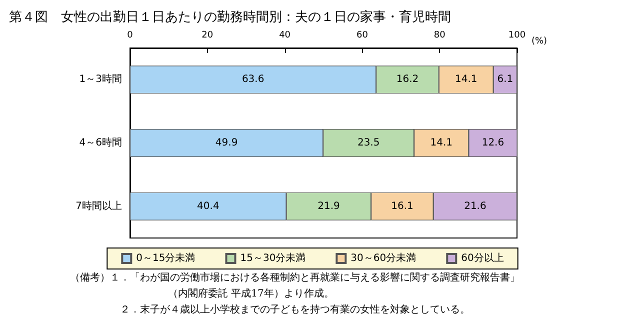 The width and height of the screenshot is (625, 325). Describe the element at coordinates (383, 258) in the screenshot. I see `legend-label: 30～60分未満` at that location.